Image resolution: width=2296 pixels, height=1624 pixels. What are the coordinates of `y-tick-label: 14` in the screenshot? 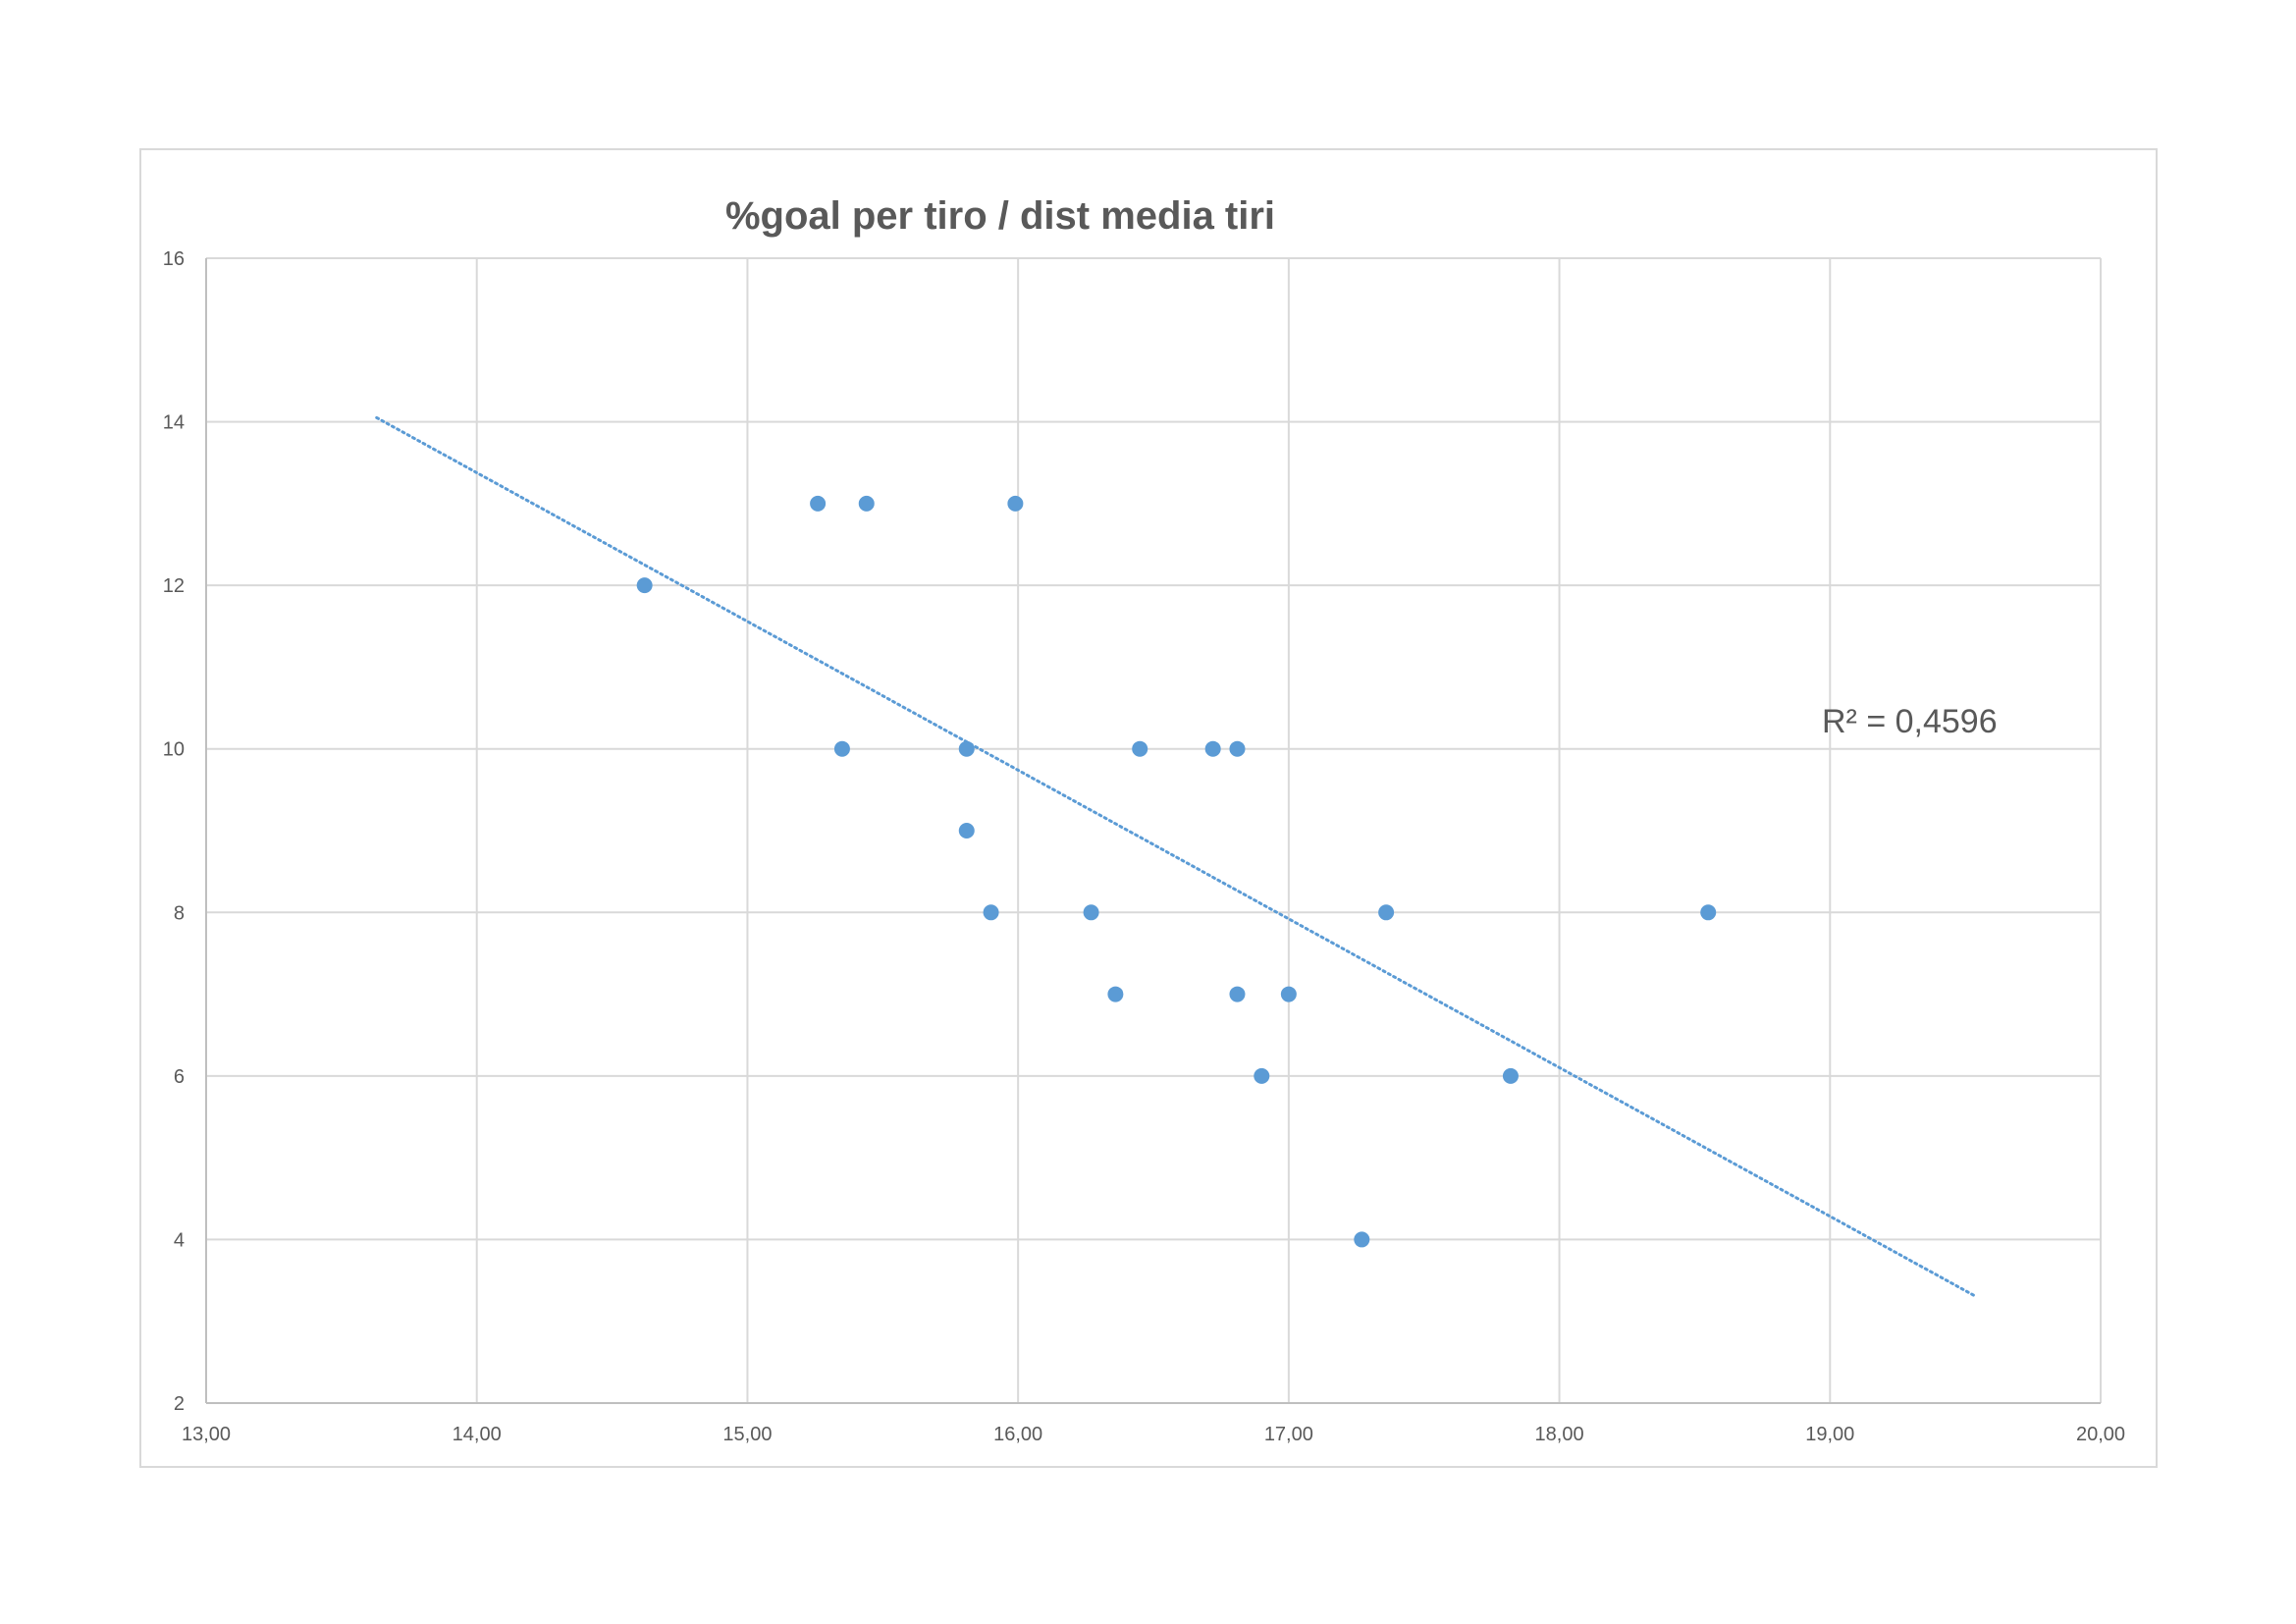 It's located at (174, 423).